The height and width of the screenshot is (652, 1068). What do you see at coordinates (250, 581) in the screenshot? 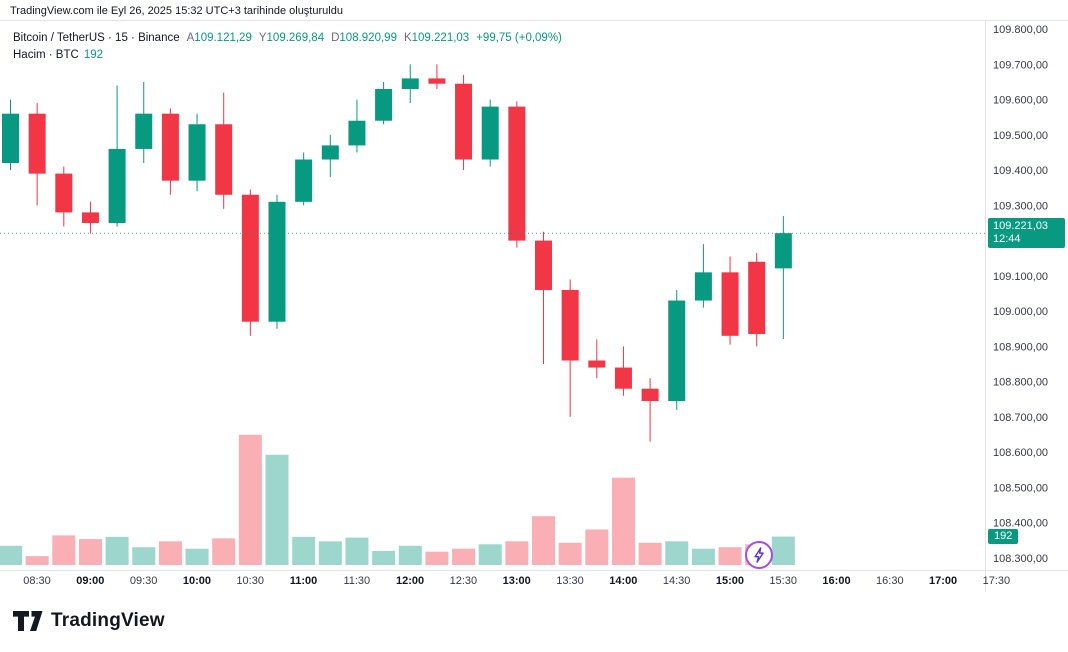
I see `time-axis-label: 10:30` at bounding box center [250, 581].